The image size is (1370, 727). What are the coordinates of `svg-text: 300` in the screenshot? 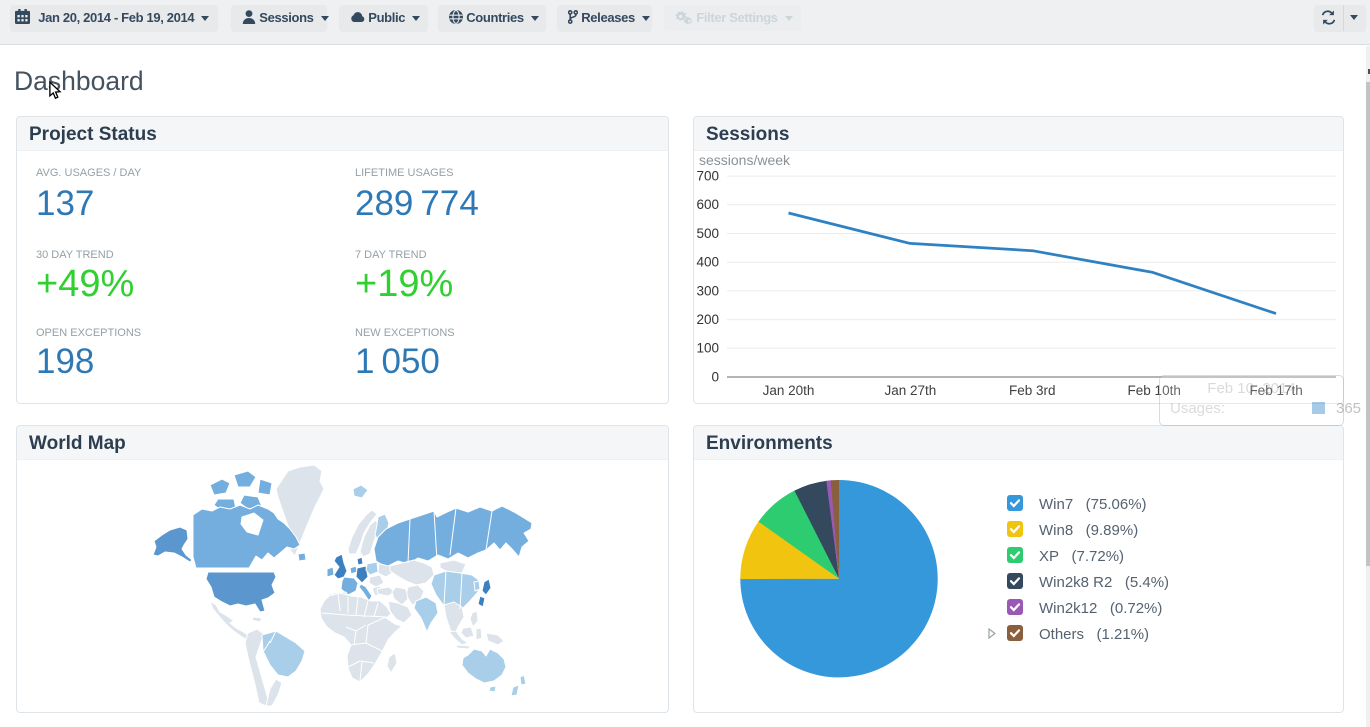 It's located at (707, 290).